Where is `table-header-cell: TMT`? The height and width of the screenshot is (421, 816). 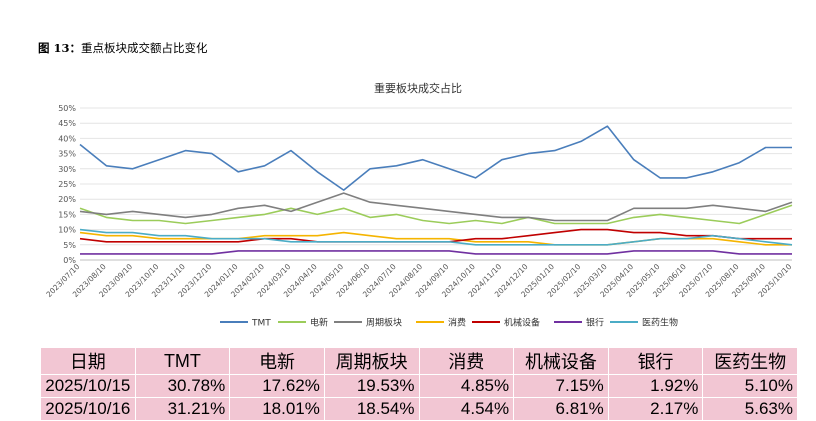
table-header-cell: TMT is located at coordinates (182, 361).